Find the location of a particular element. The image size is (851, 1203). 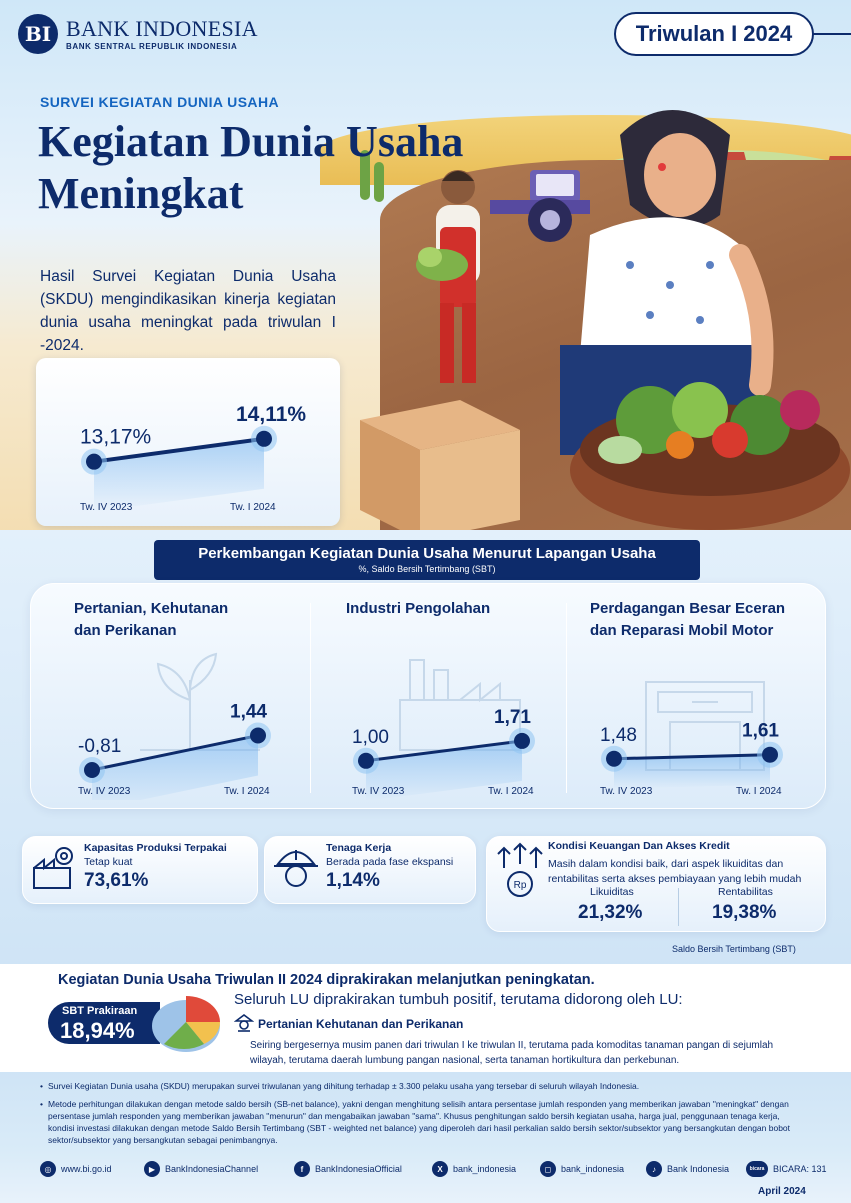

labor-status: Berada pada fase ekspansi is located at coordinates (390, 862).